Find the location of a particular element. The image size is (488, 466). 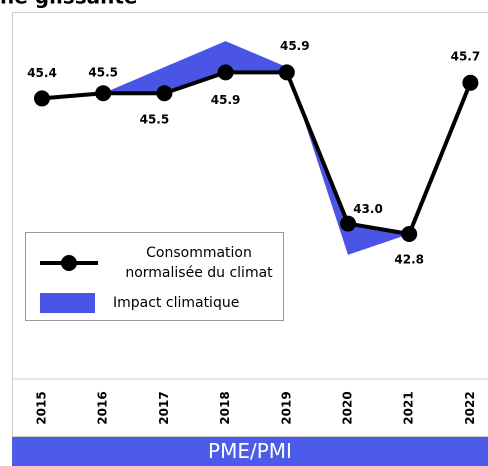

data-label: 43.0 is located at coordinates (368, 209).